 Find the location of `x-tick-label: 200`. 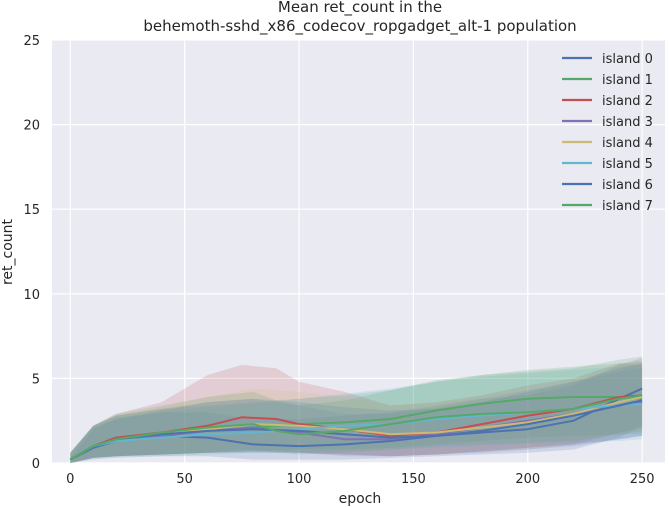

x-tick-label: 200 is located at coordinates (527, 479).